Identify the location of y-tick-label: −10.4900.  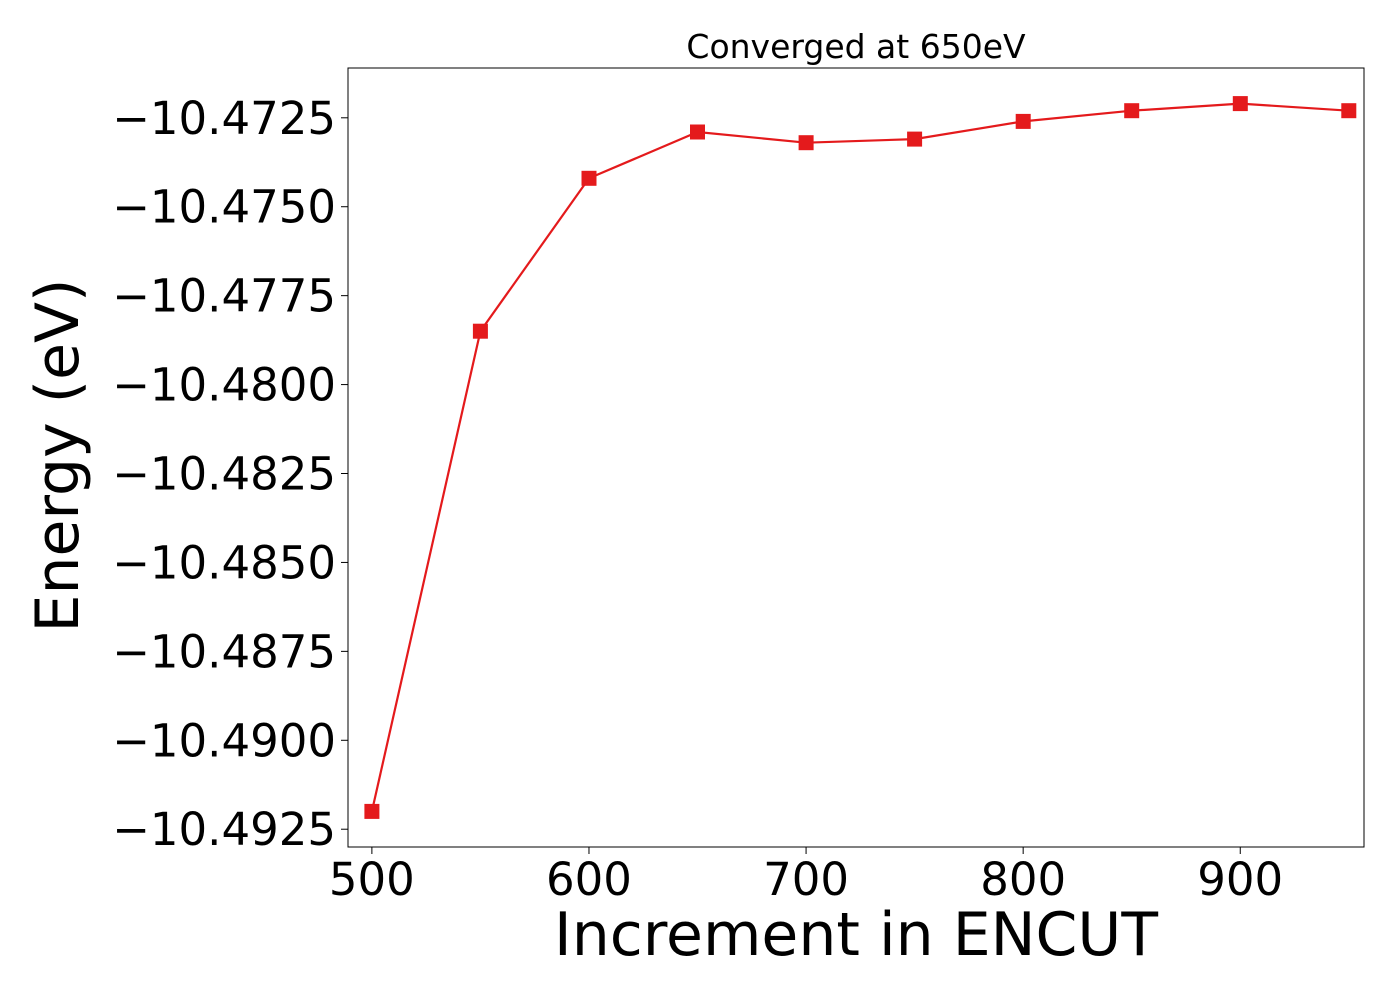
(224, 740).